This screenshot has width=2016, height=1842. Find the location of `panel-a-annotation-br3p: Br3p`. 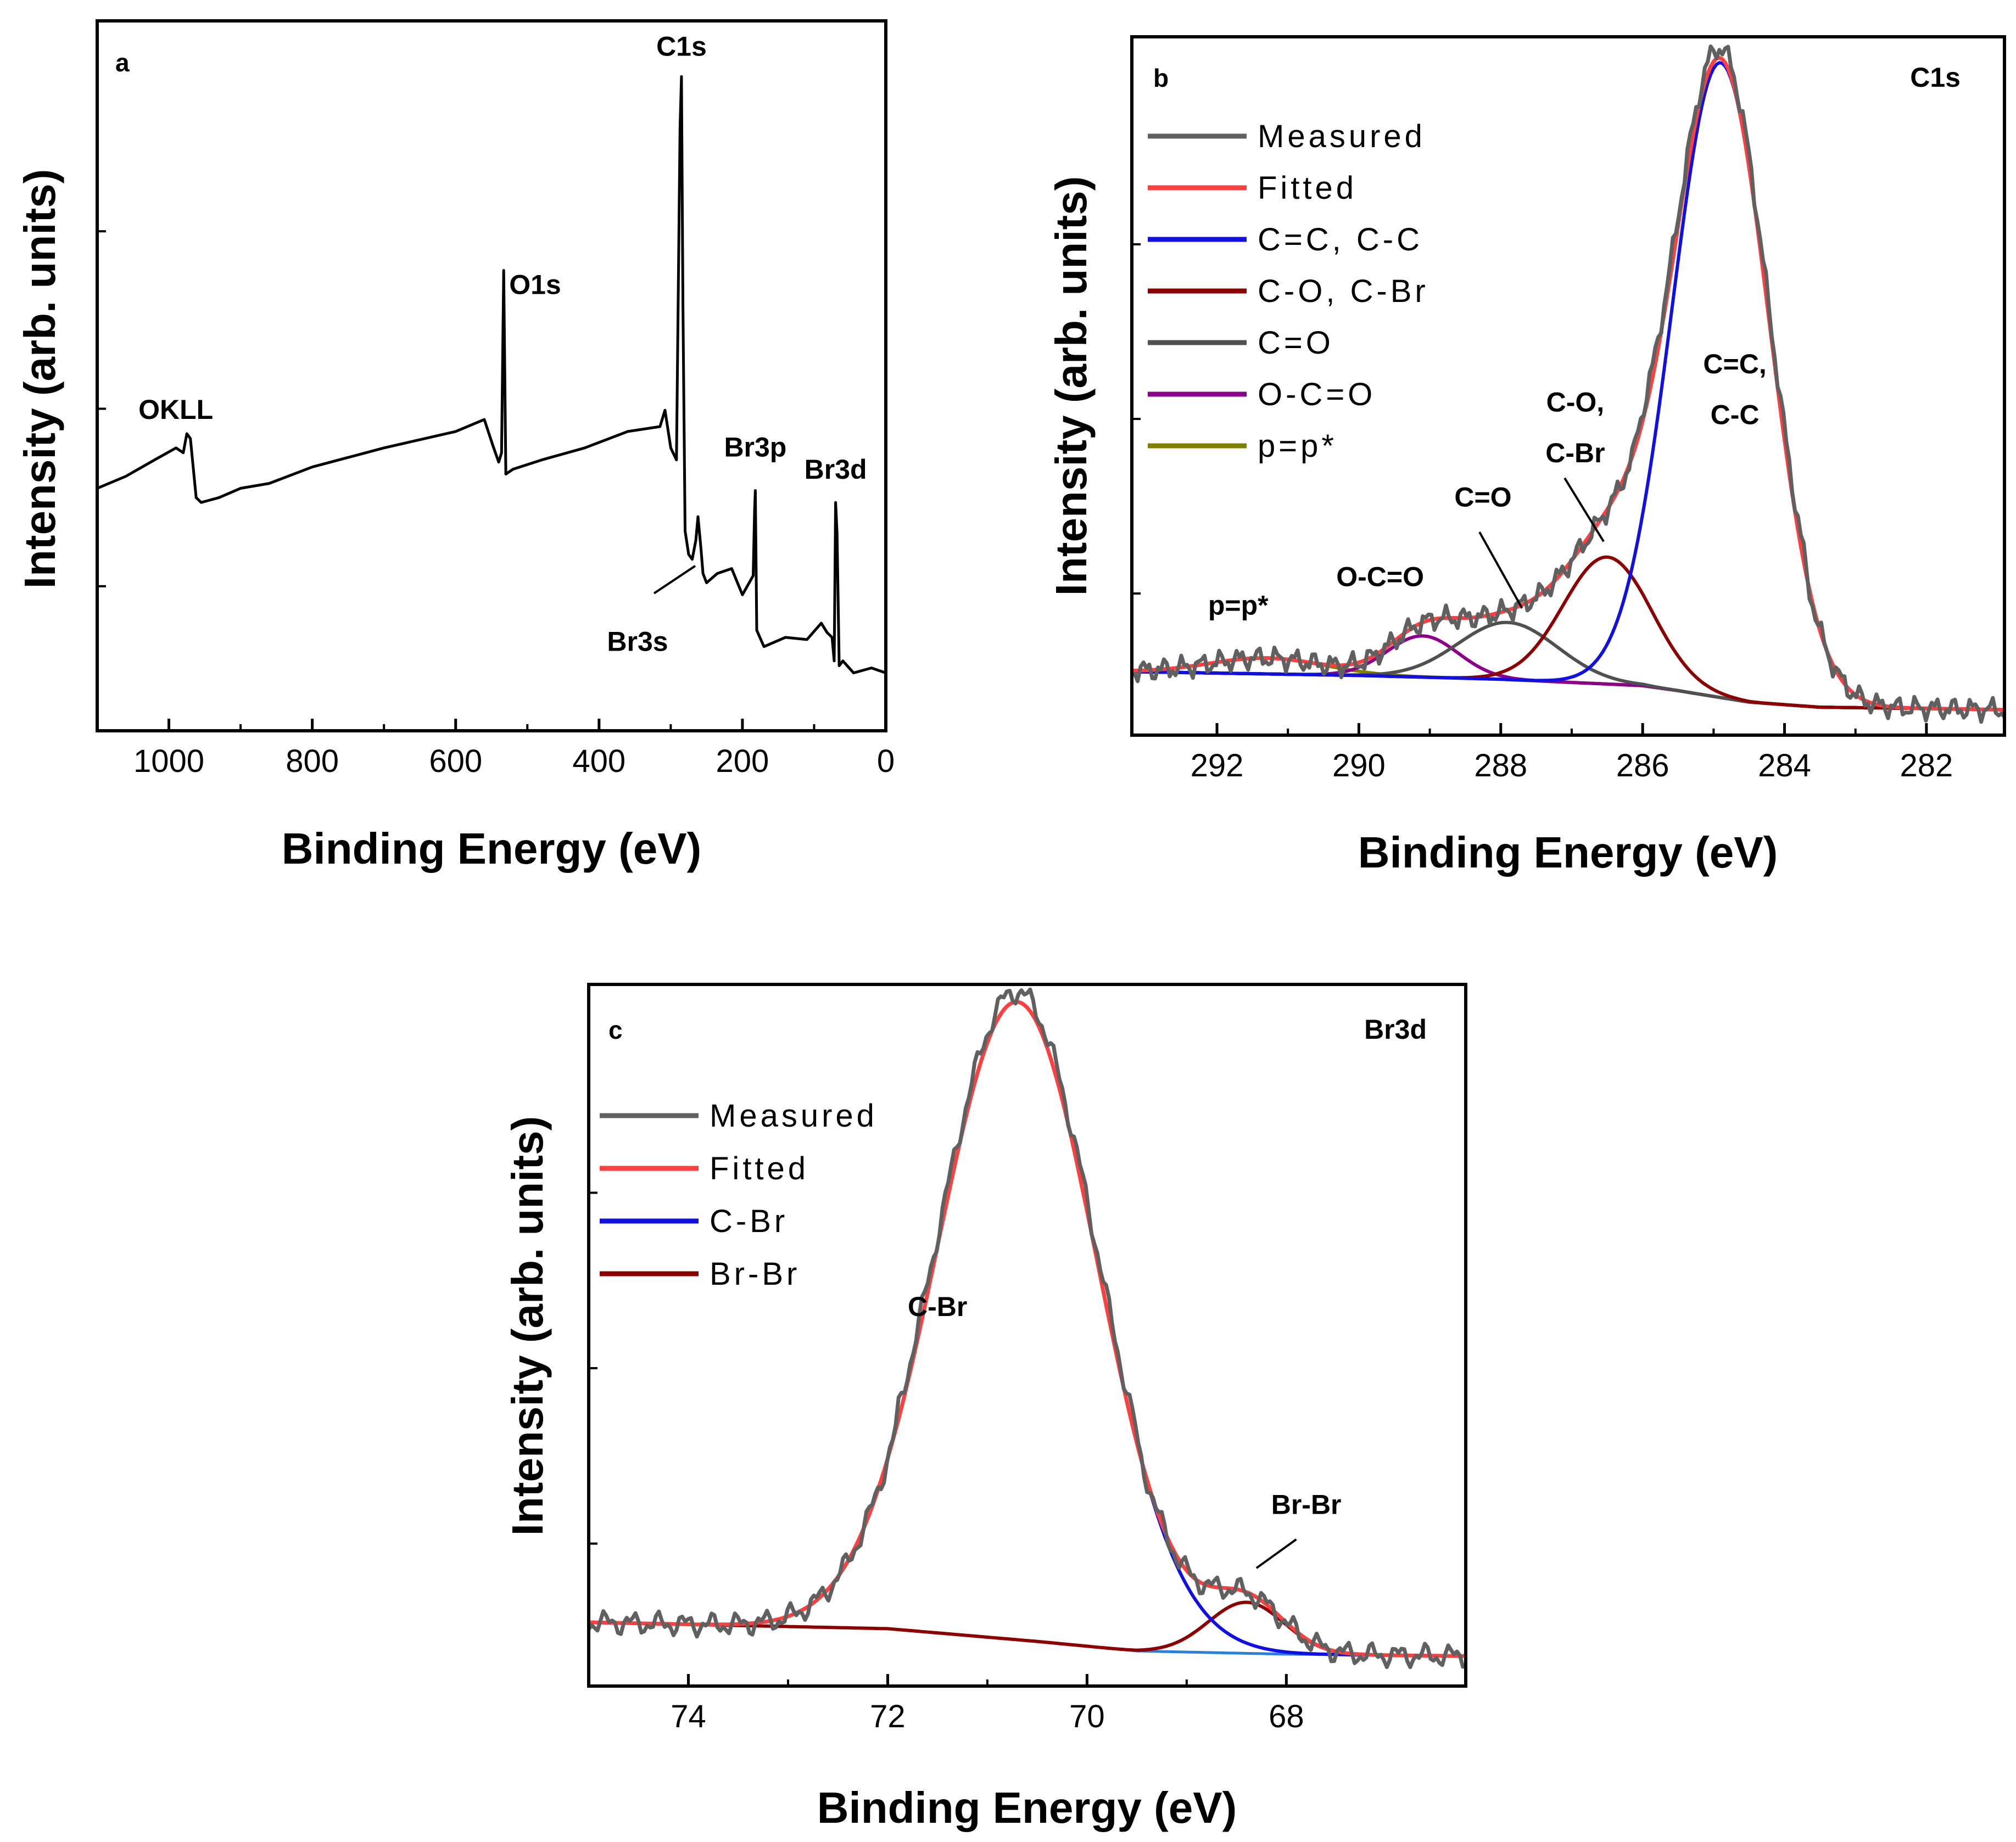

panel-a-annotation-br3p: Br3p is located at coordinates (755, 447).